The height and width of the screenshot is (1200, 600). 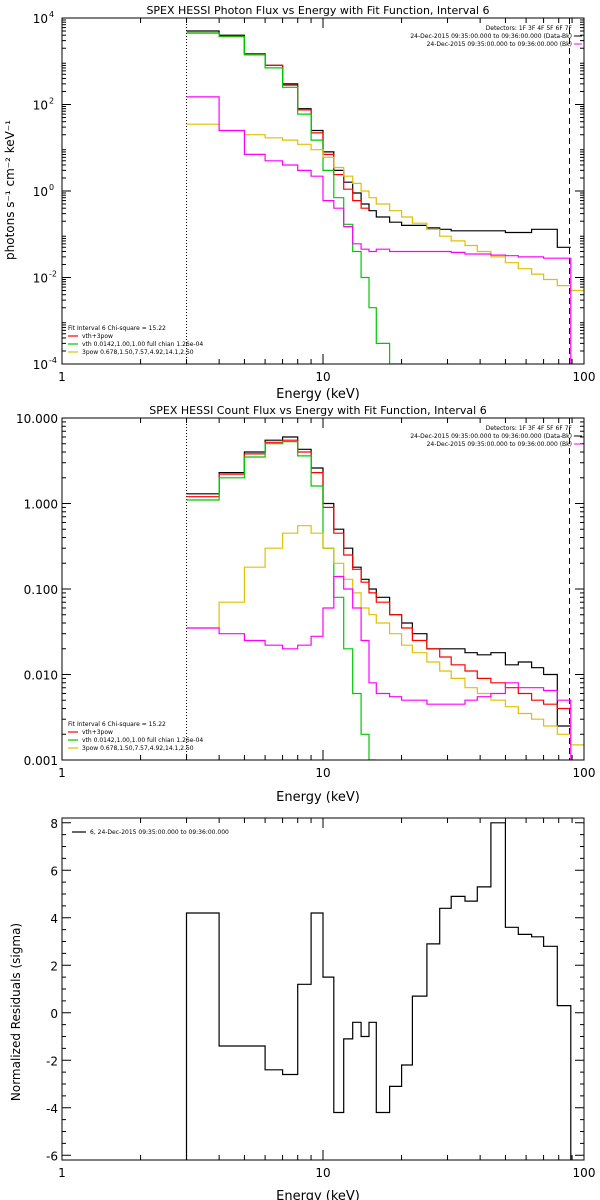 What do you see at coordinates (54, 871) in the screenshot?
I see `y-tick-label: 6` at bounding box center [54, 871].